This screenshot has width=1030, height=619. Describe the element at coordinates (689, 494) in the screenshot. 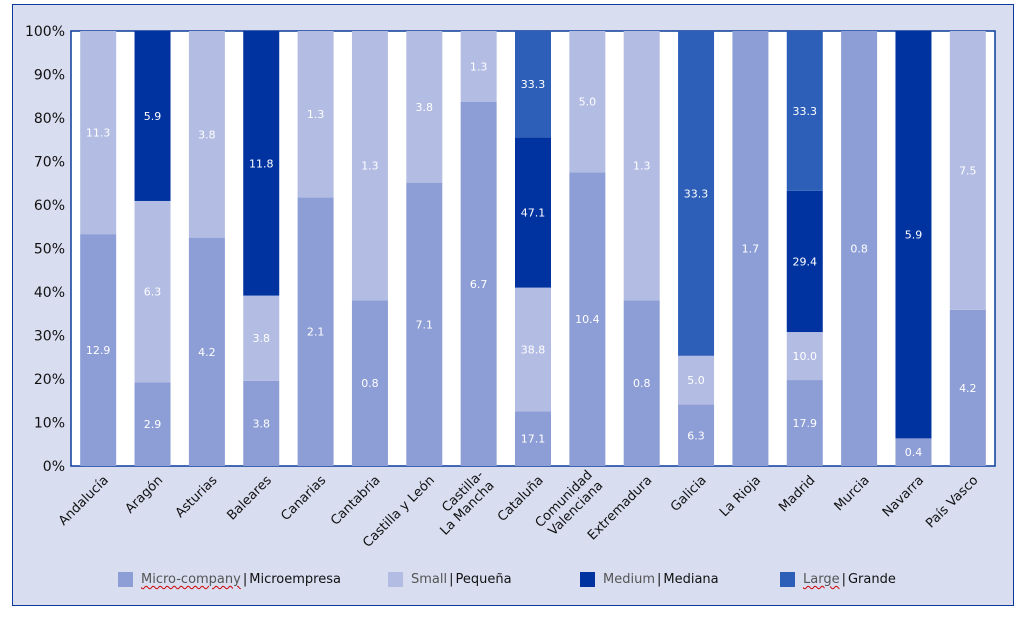

I see `x-tick-label-line: Galicia` at that location.